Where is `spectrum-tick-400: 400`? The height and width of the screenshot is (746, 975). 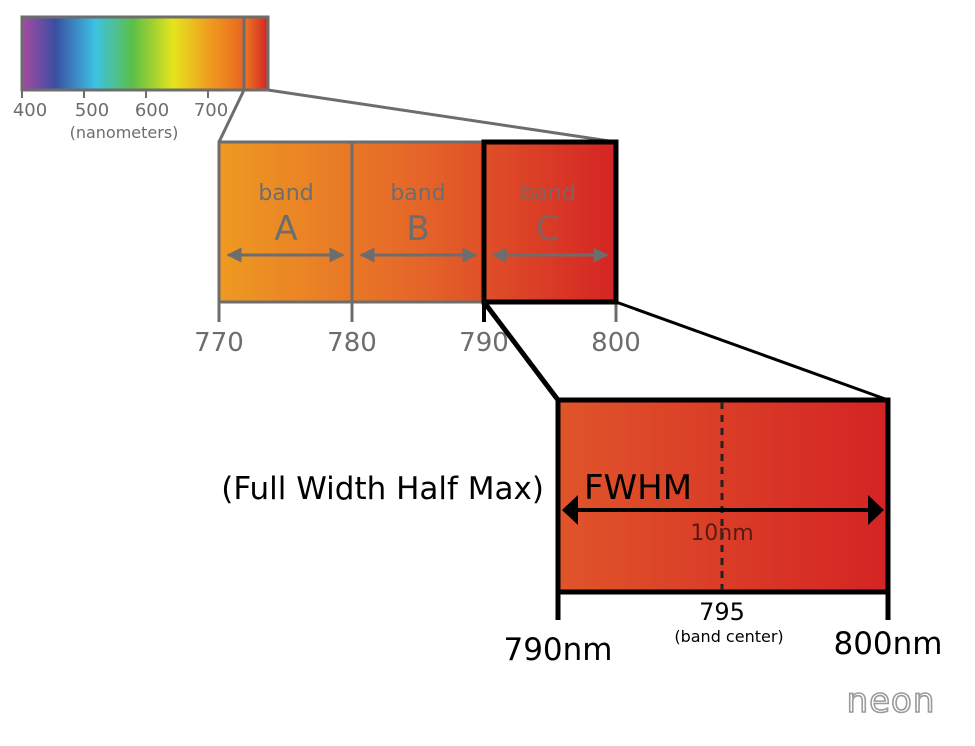
spectrum-tick-400: 400 is located at coordinates (30, 110).